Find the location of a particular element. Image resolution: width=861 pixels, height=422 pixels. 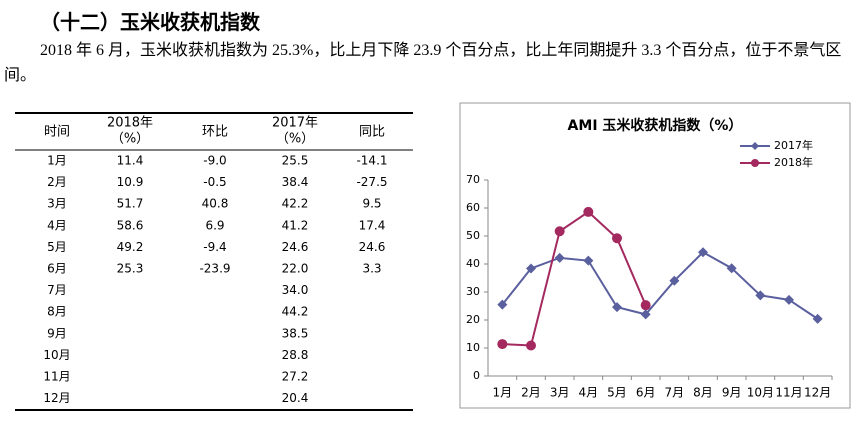

chart-title: AMI 玉米收获机指数（%） is located at coordinates (655, 125).